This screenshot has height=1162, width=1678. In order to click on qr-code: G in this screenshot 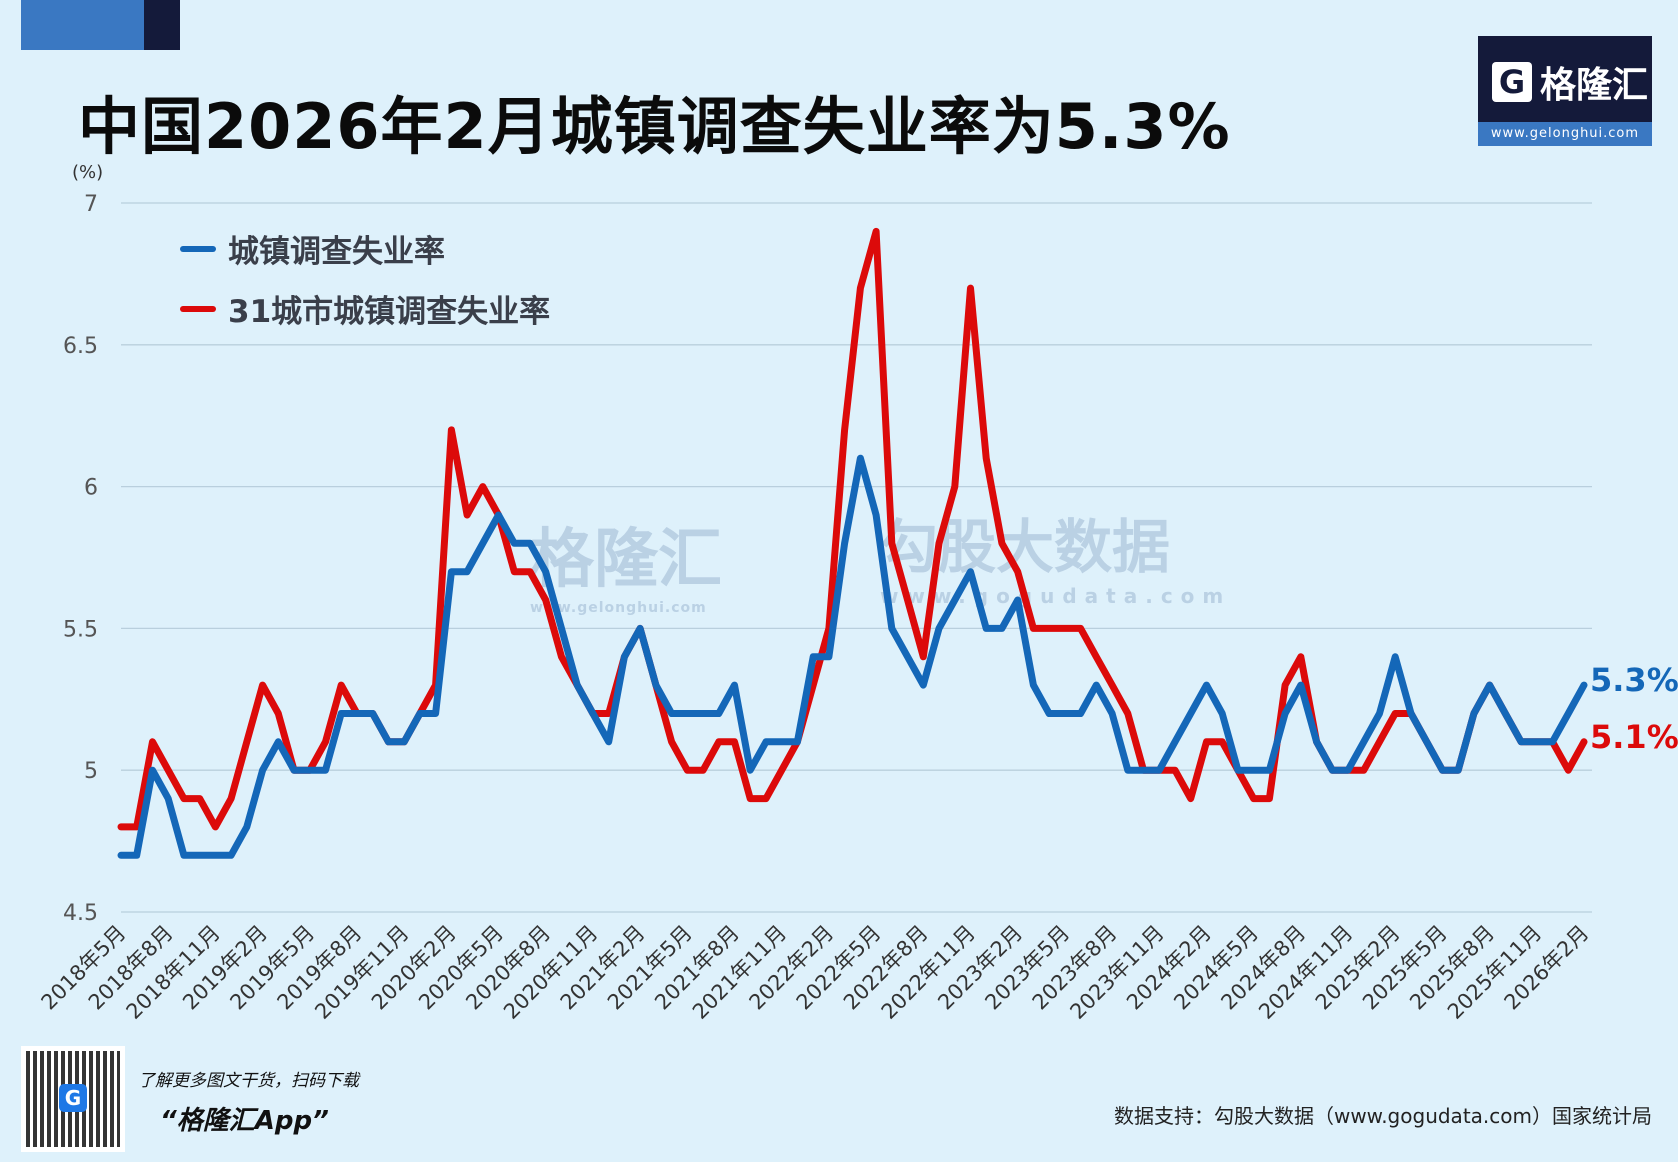, I will do `click(73, 1099)`.